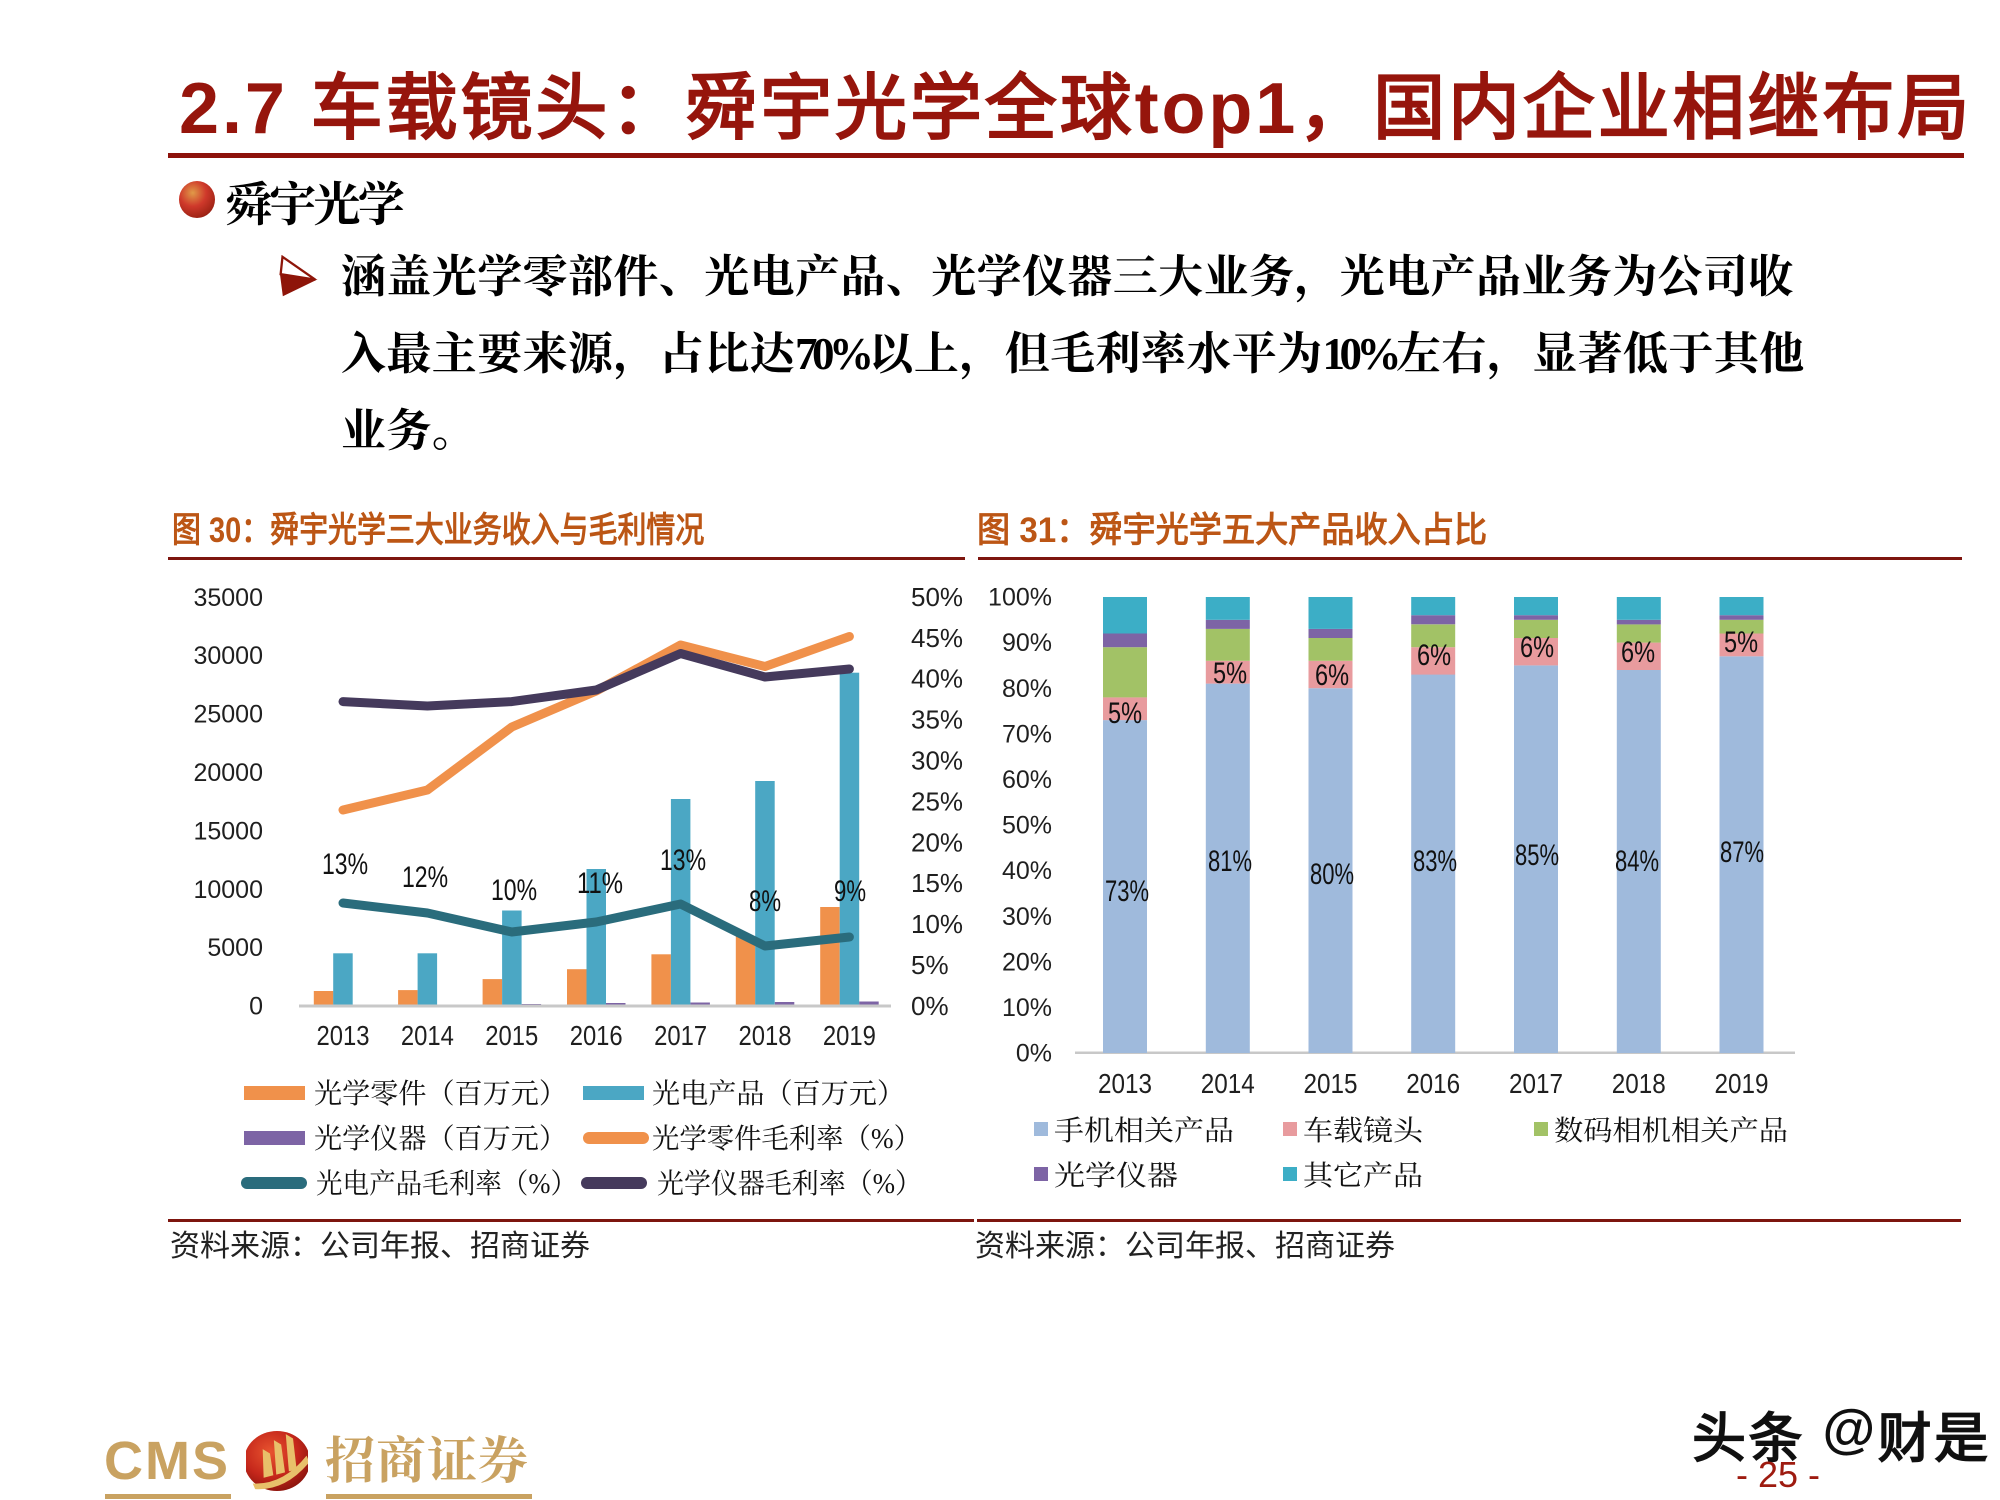 The width and height of the screenshot is (2000, 1500). I want to click on svg-text: 光电产品（百万元）, so click(778, 1094).